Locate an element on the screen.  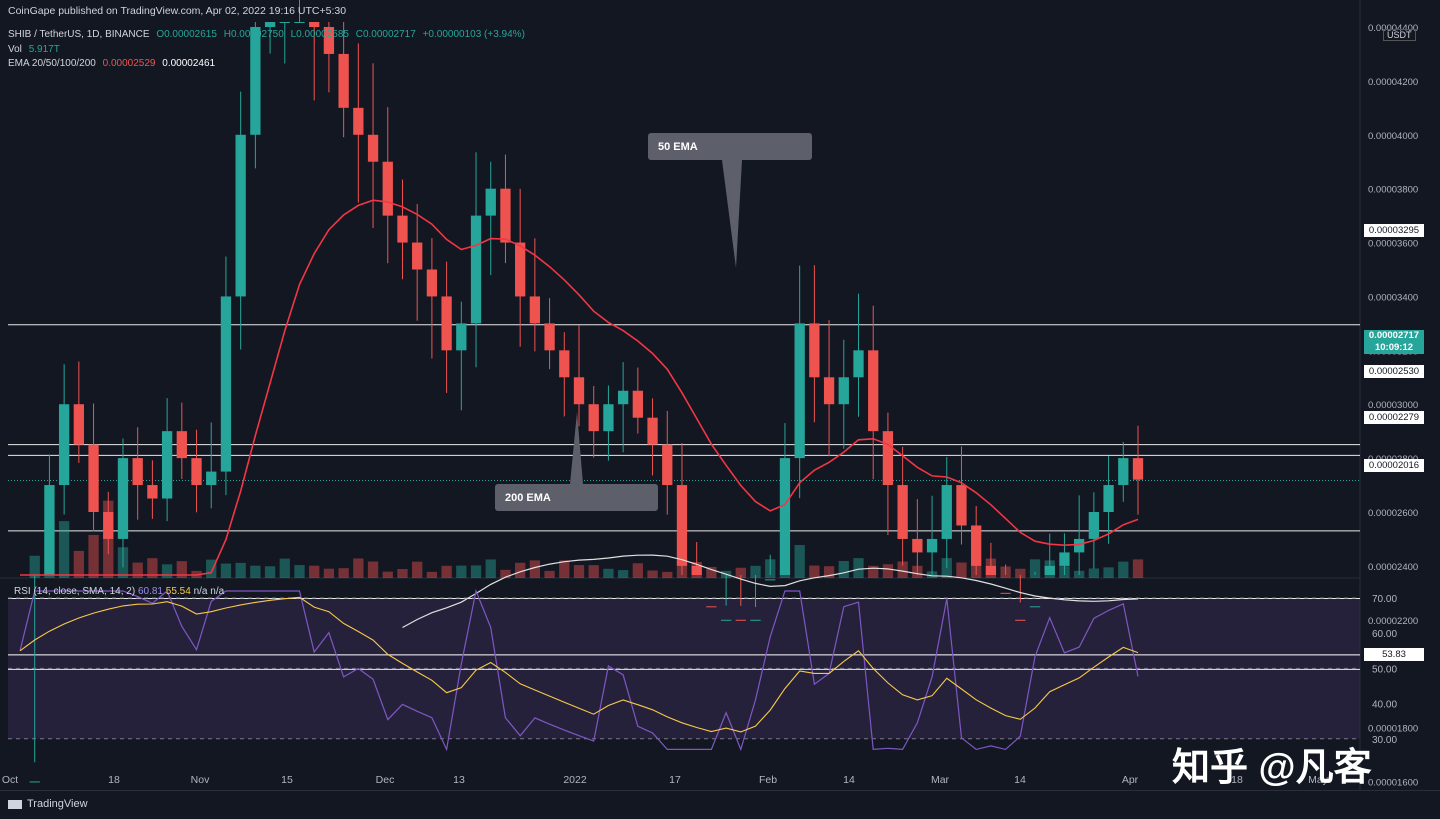
ohlc-high: H0.00002750 is located at coordinates (253, 34).